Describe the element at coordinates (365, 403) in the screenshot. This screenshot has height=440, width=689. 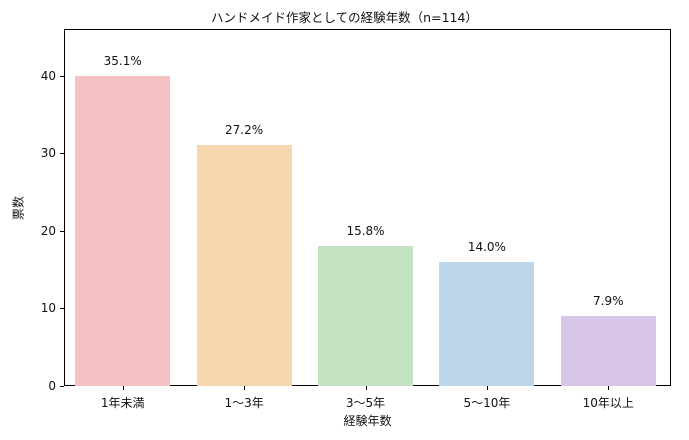
I see `x-tick-label: 3〜5年` at that location.